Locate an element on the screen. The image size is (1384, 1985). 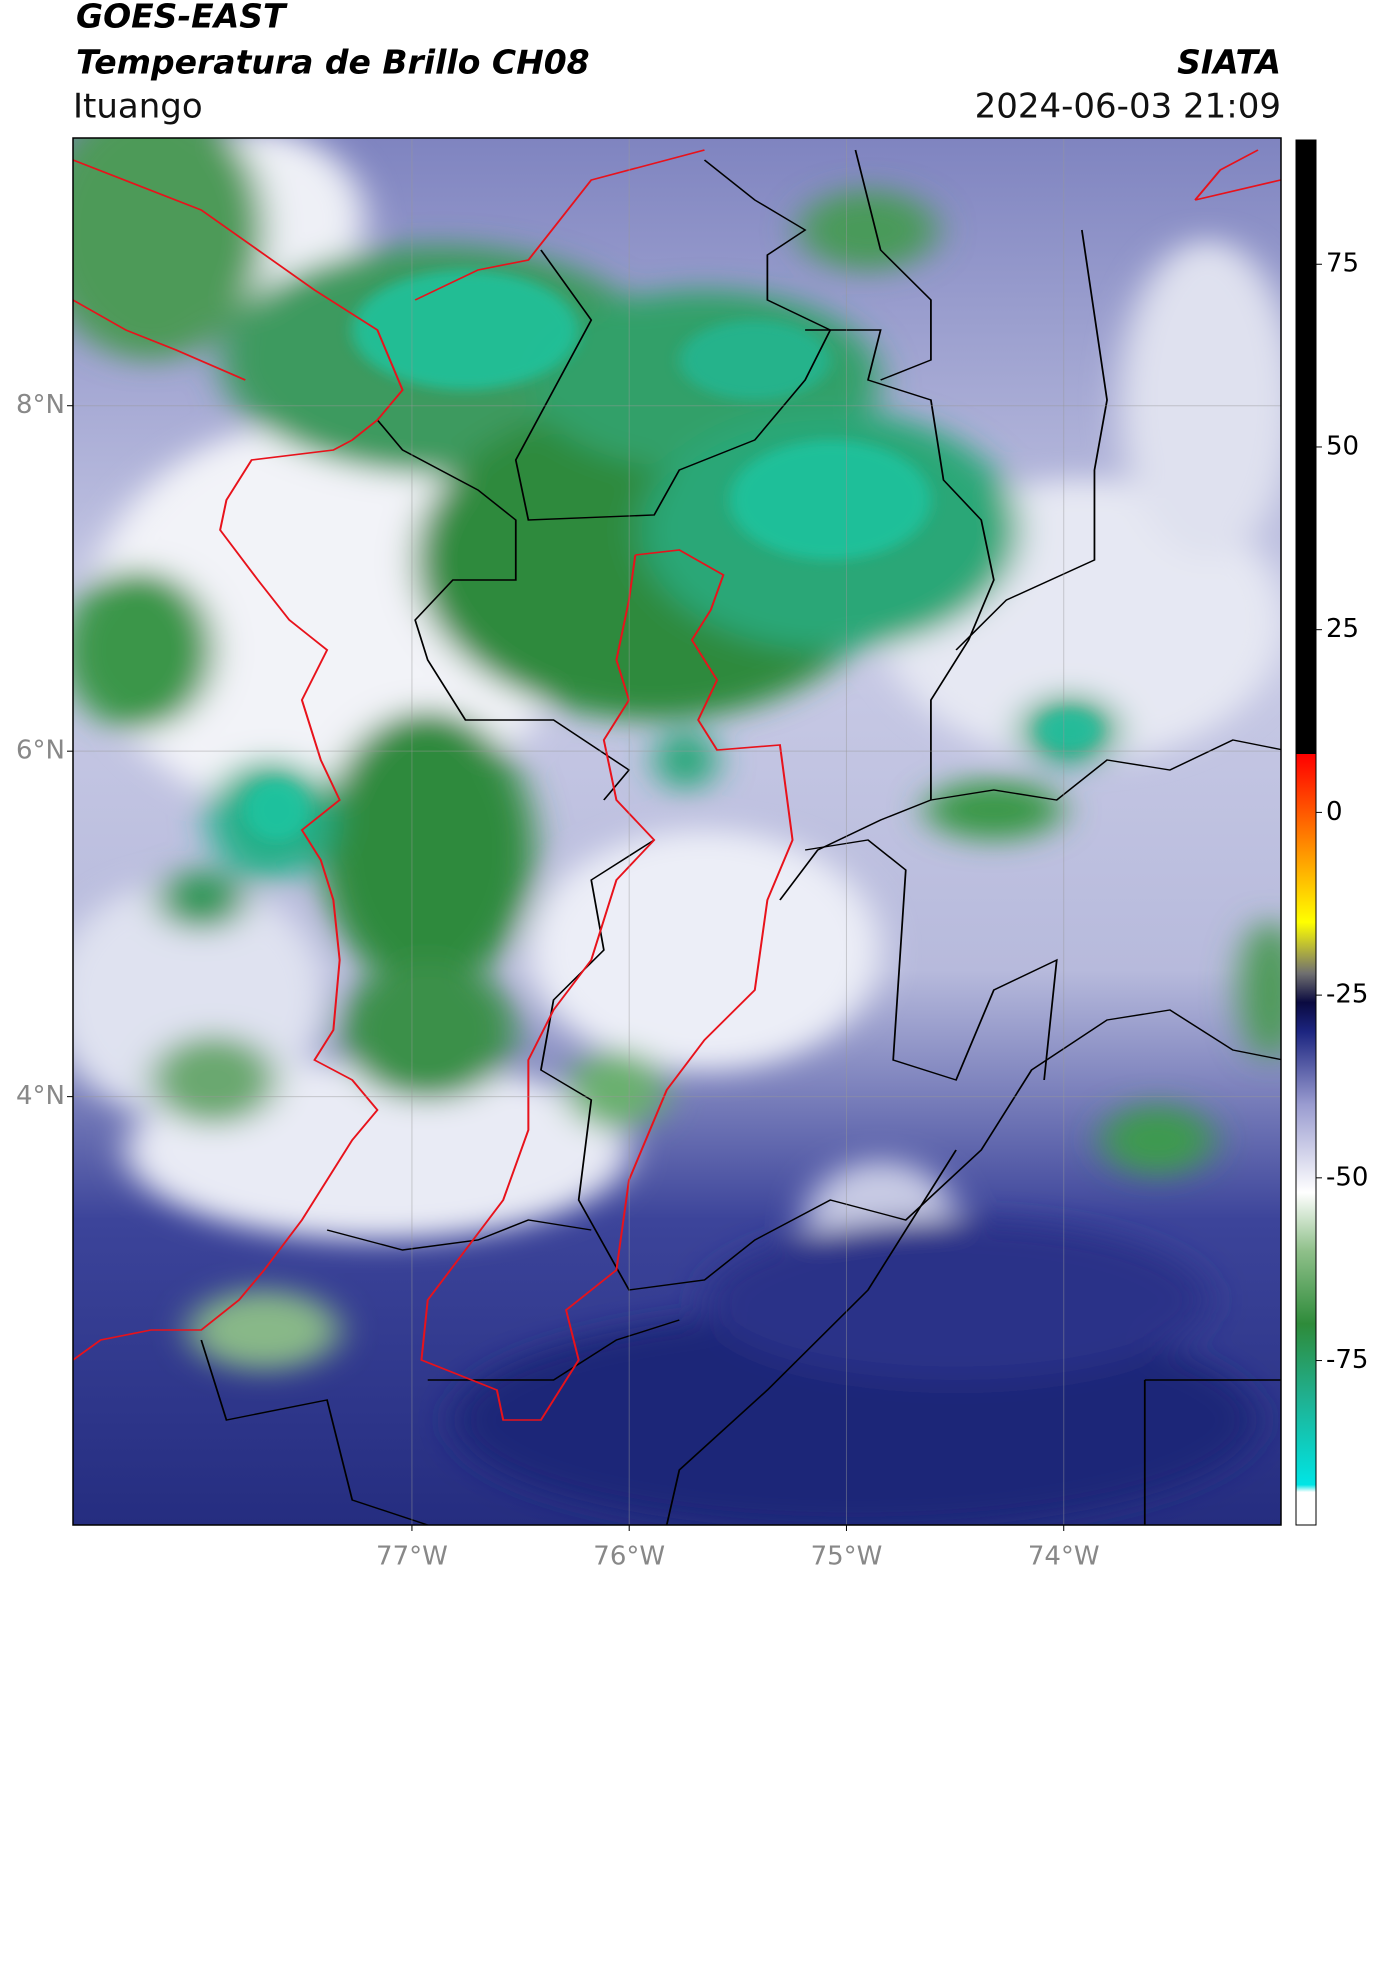
lat-tick-label: 8°N is located at coordinates (40, 405).